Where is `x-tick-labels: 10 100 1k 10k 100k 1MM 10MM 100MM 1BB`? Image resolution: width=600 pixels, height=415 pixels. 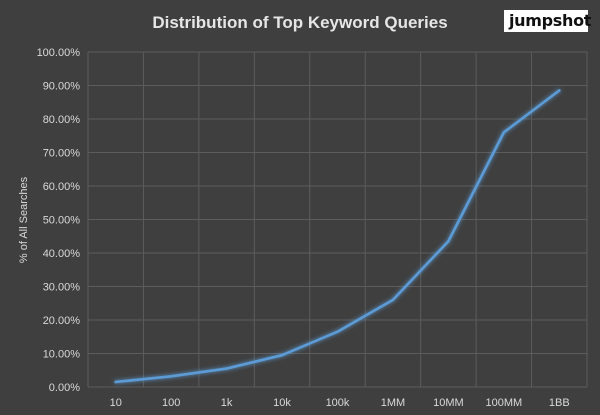 x-tick-labels: 10 100 1k 10k 100k 1MM 10MM 100MM 1BB is located at coordinates (340, 403).